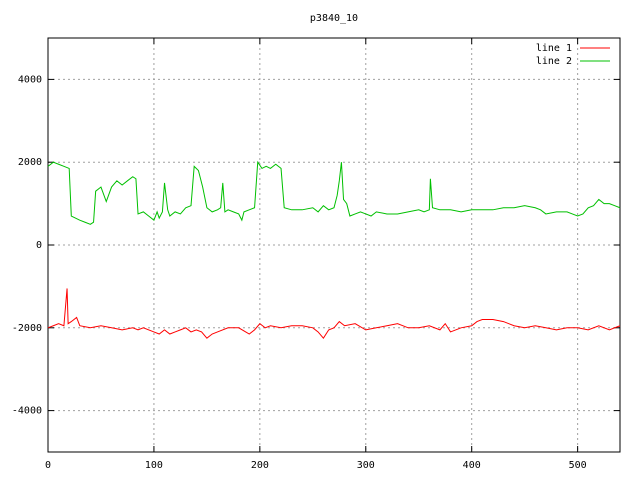 The height and width of the screenshot is (480, 640). I want to click on x-tick-label: 500, so click(578, 465).